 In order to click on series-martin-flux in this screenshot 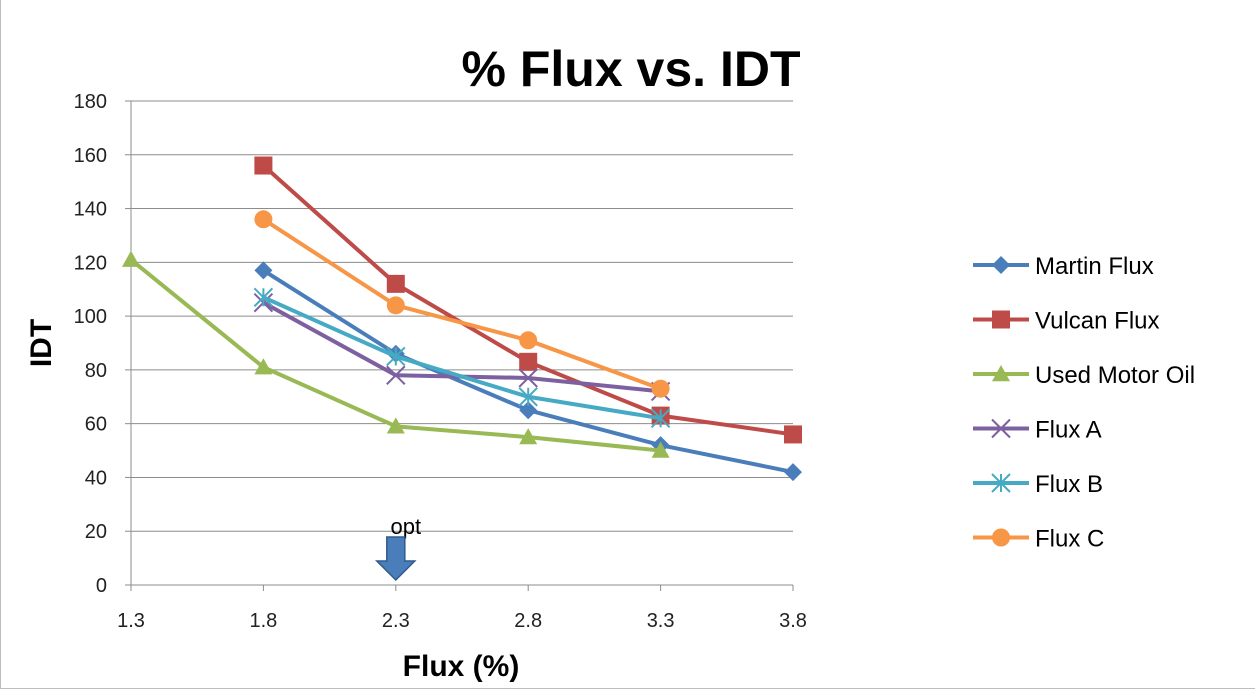, I will do `click(528, 371)`.